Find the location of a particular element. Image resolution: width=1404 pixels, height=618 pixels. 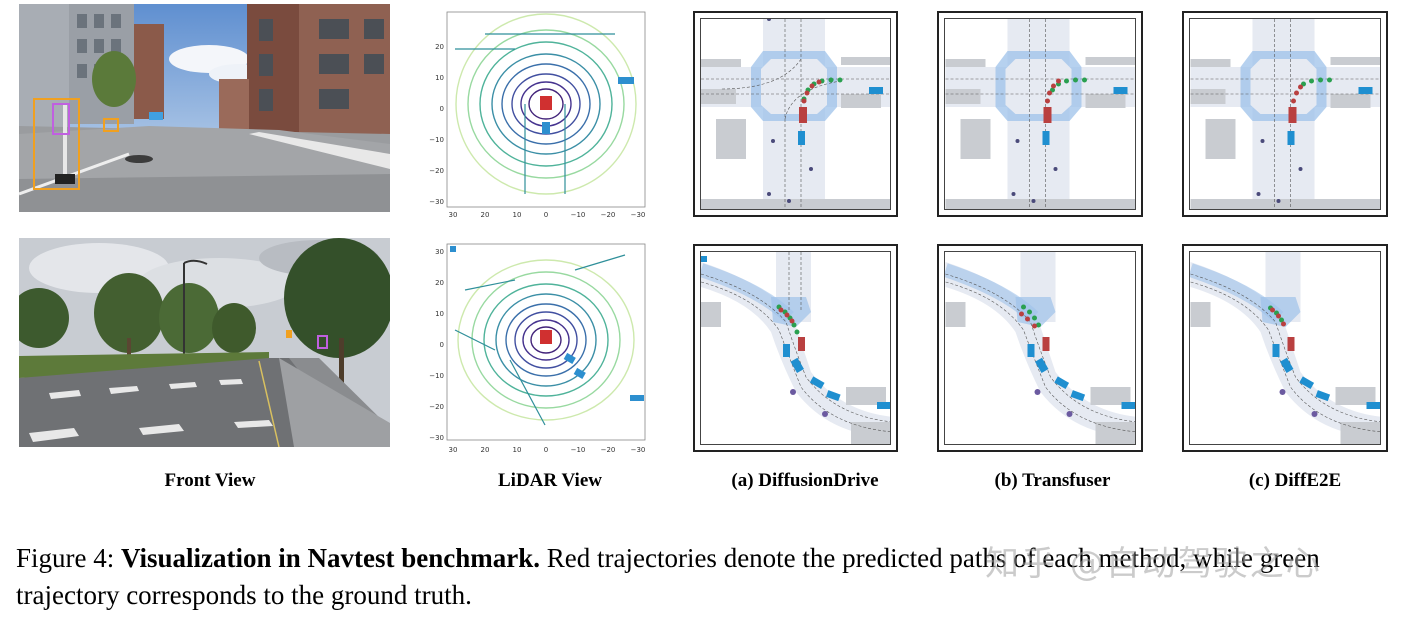

lidar2-xtick: 0 is located at coordinates (546, 450).